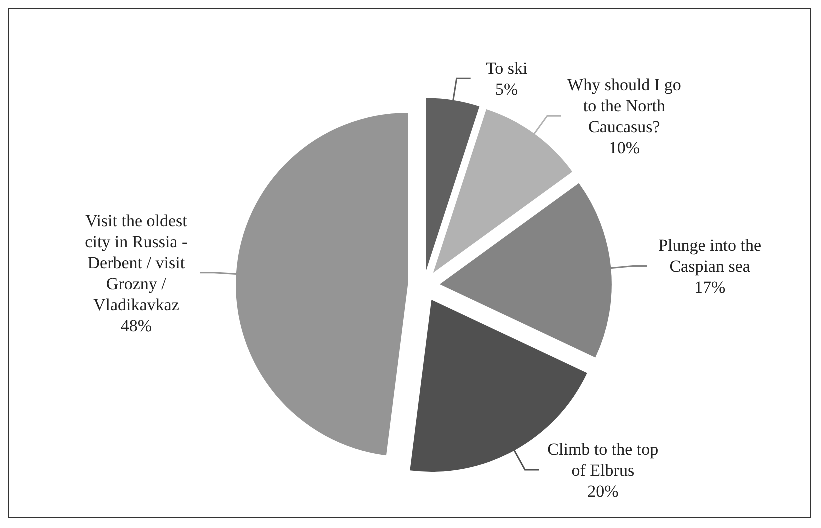  Describe the element at coordinates (136, 262) in the screenshot. I see `slice-label: Visit the oldest city in Russia - Derbent / visit Grozny / Vladikavkaz` at that location.